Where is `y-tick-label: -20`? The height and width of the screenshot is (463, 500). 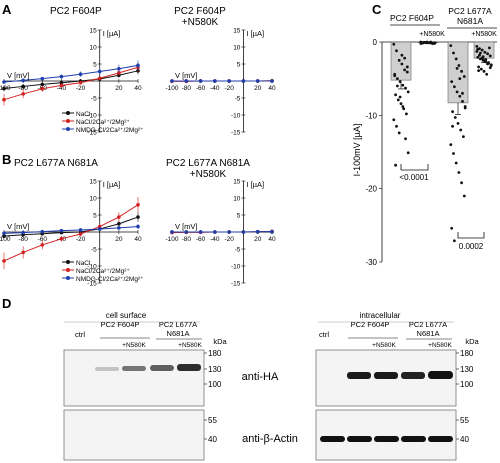
y-tick-label: -20 is located at coordinates (371, 189).